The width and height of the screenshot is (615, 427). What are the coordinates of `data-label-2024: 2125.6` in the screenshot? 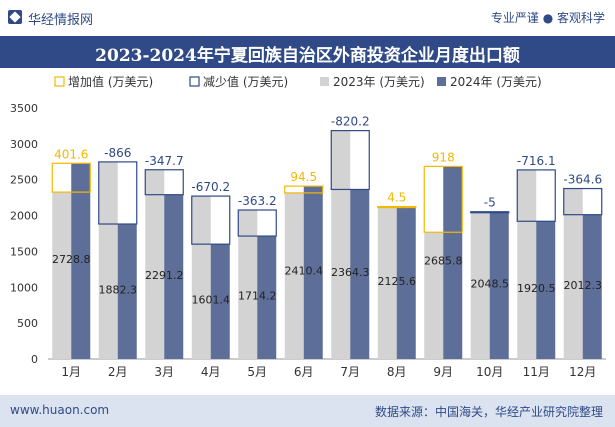 It's located at (397, 281).